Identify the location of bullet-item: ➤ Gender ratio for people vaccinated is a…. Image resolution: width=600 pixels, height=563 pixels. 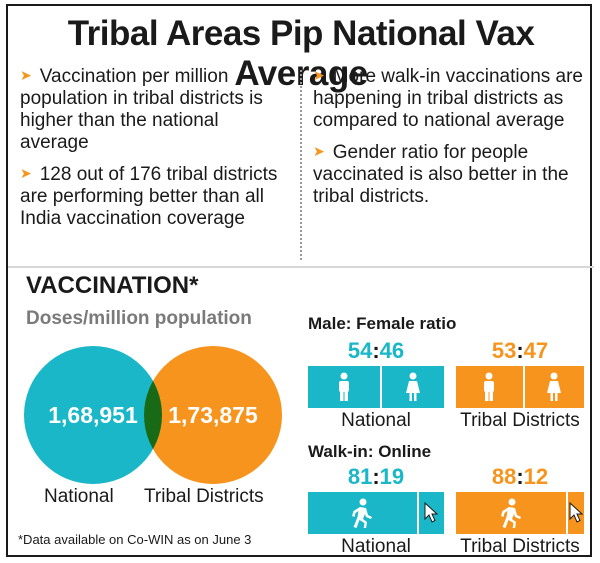
(441, 174).